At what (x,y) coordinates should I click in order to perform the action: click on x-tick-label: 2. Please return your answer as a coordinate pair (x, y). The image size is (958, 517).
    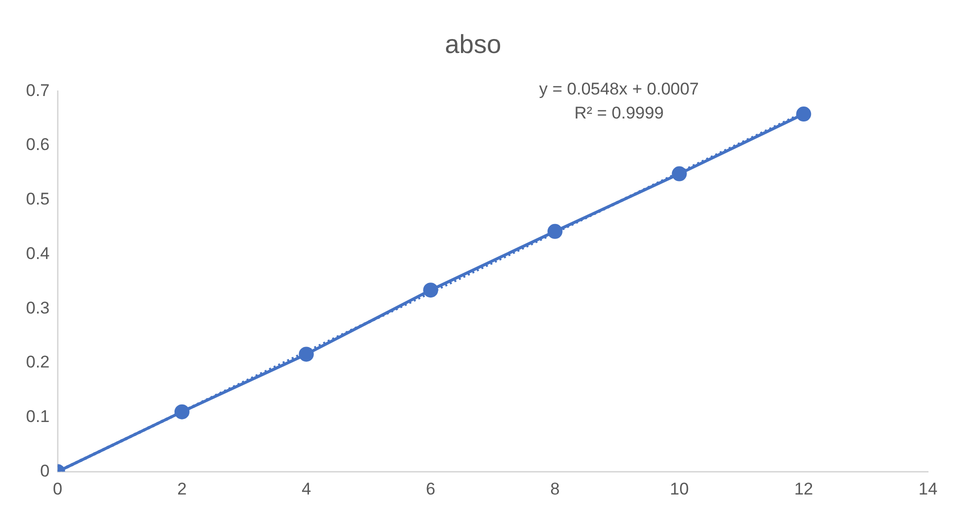
    Looking at the image, I should click on (182, 488).